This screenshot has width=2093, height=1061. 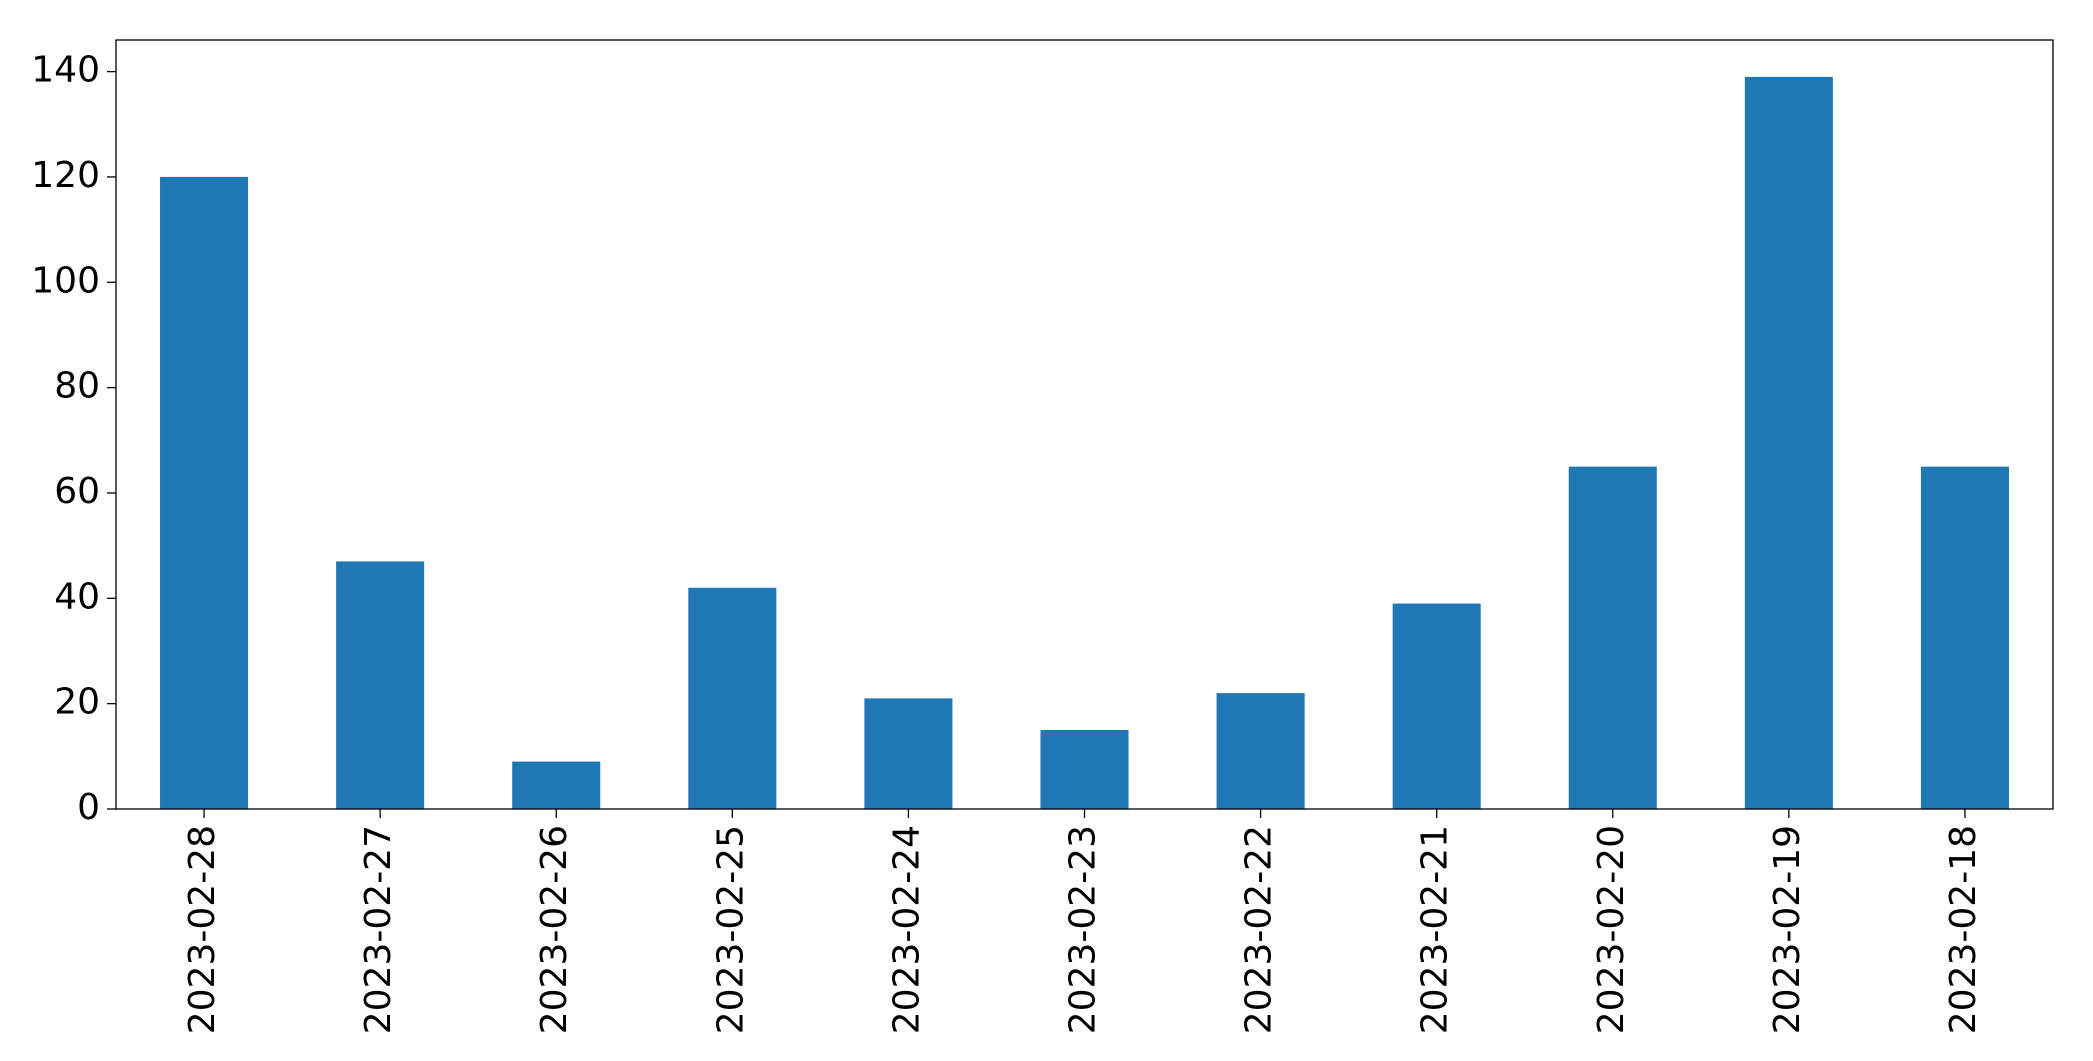 What do you see at coordinates (77, 596) in the screenshot?
I see `y-tick-label: 40` at bounding box center [77, 596].